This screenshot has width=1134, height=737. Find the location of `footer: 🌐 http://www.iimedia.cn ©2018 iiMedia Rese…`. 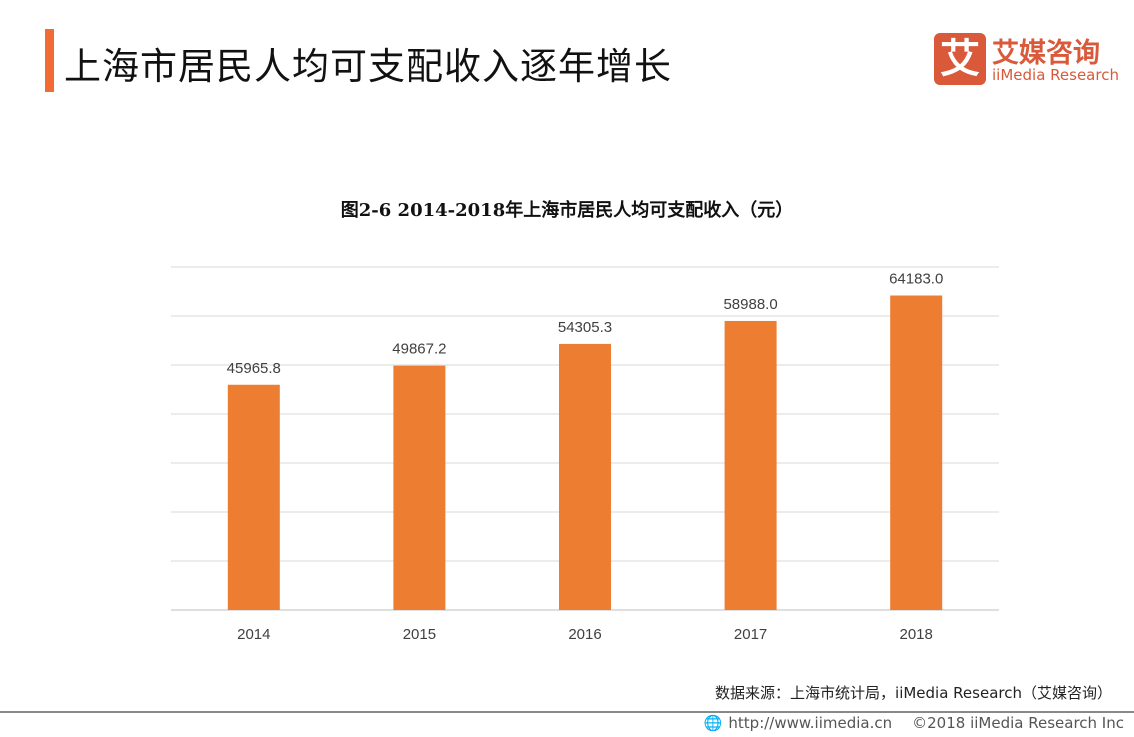

footer: 🌐 http://www.iimedia.cn ©2018 iiMedia Rese… is located at coordinates (911, 723).